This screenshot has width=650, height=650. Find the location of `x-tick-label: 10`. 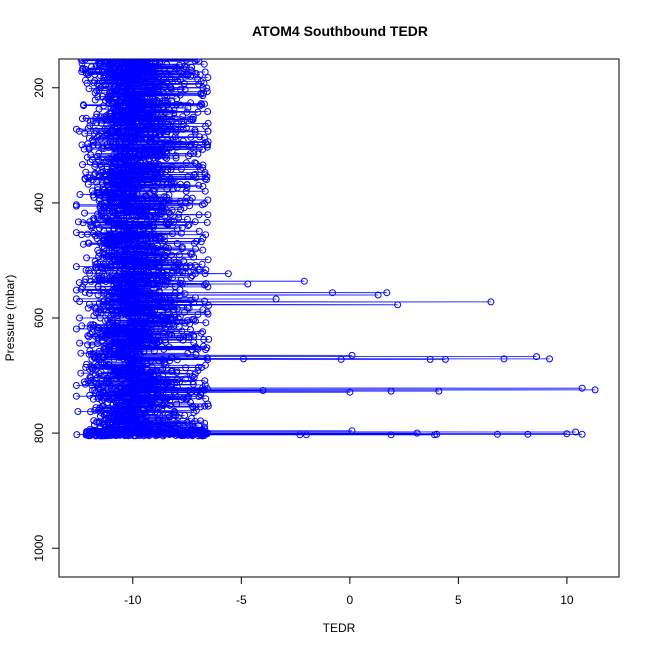

x-tick-label: 10 is located at coordinates (567, 600).